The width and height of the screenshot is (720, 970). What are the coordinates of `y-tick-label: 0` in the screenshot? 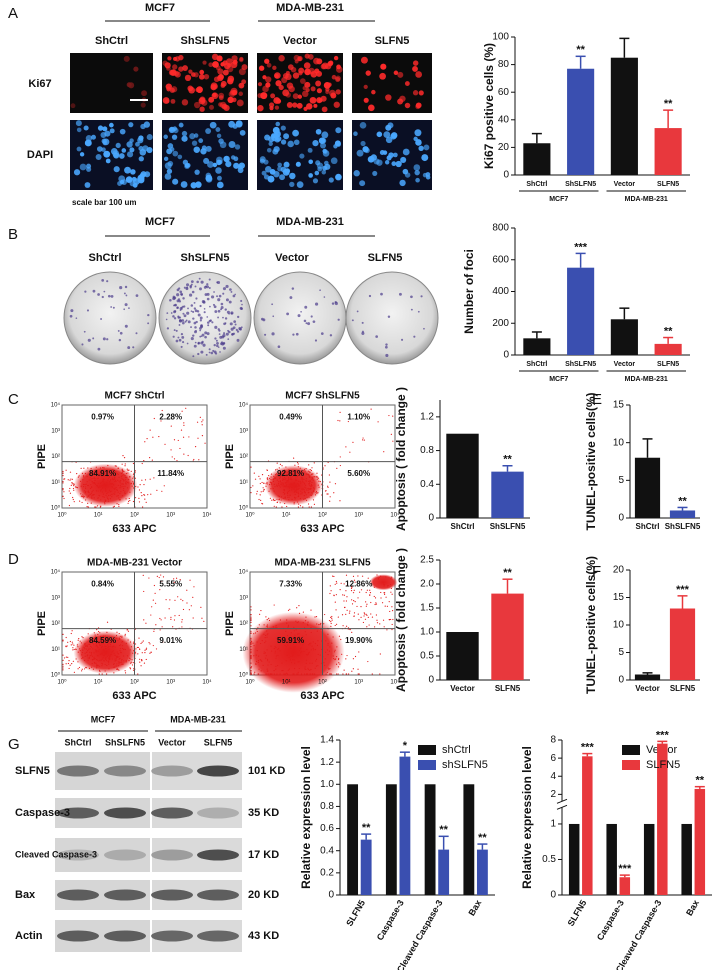 It's located at (431, 518).